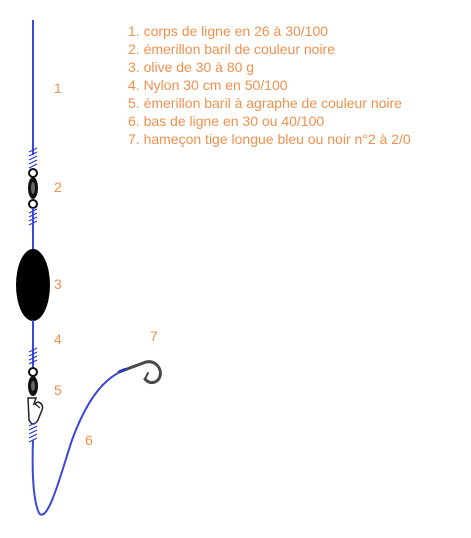  What do you see at coordinates (58, 339) in the screenshot?
I see `marker-4-nylon: 4` at bounding box center [58, 339].